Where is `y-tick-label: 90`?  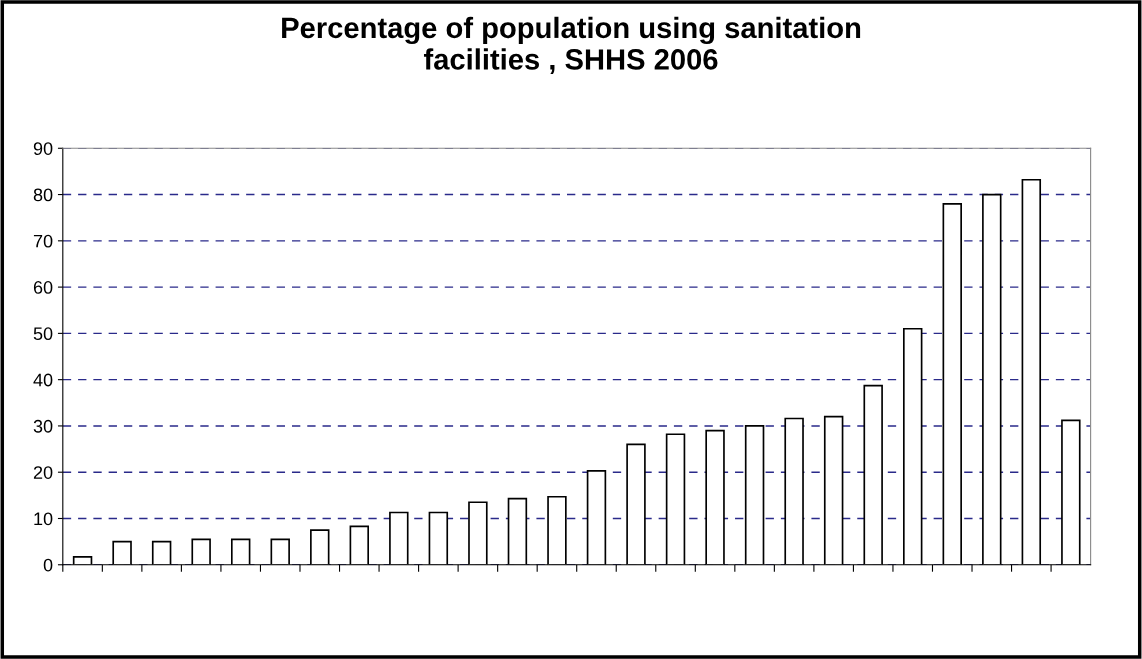 y-tick-label: 90 is located at coordinates (43, 148).